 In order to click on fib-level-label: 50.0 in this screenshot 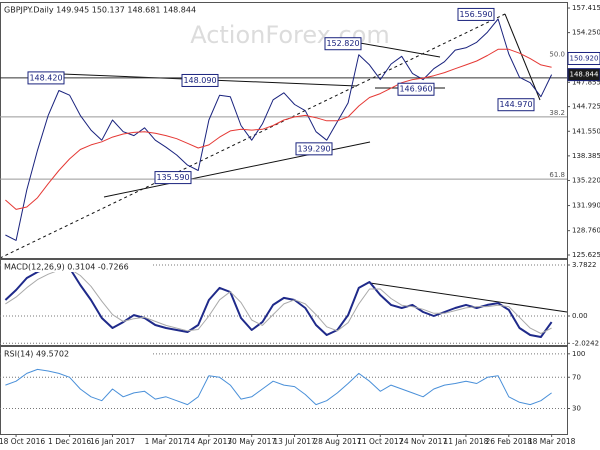, I will do `click(557, 54)`.